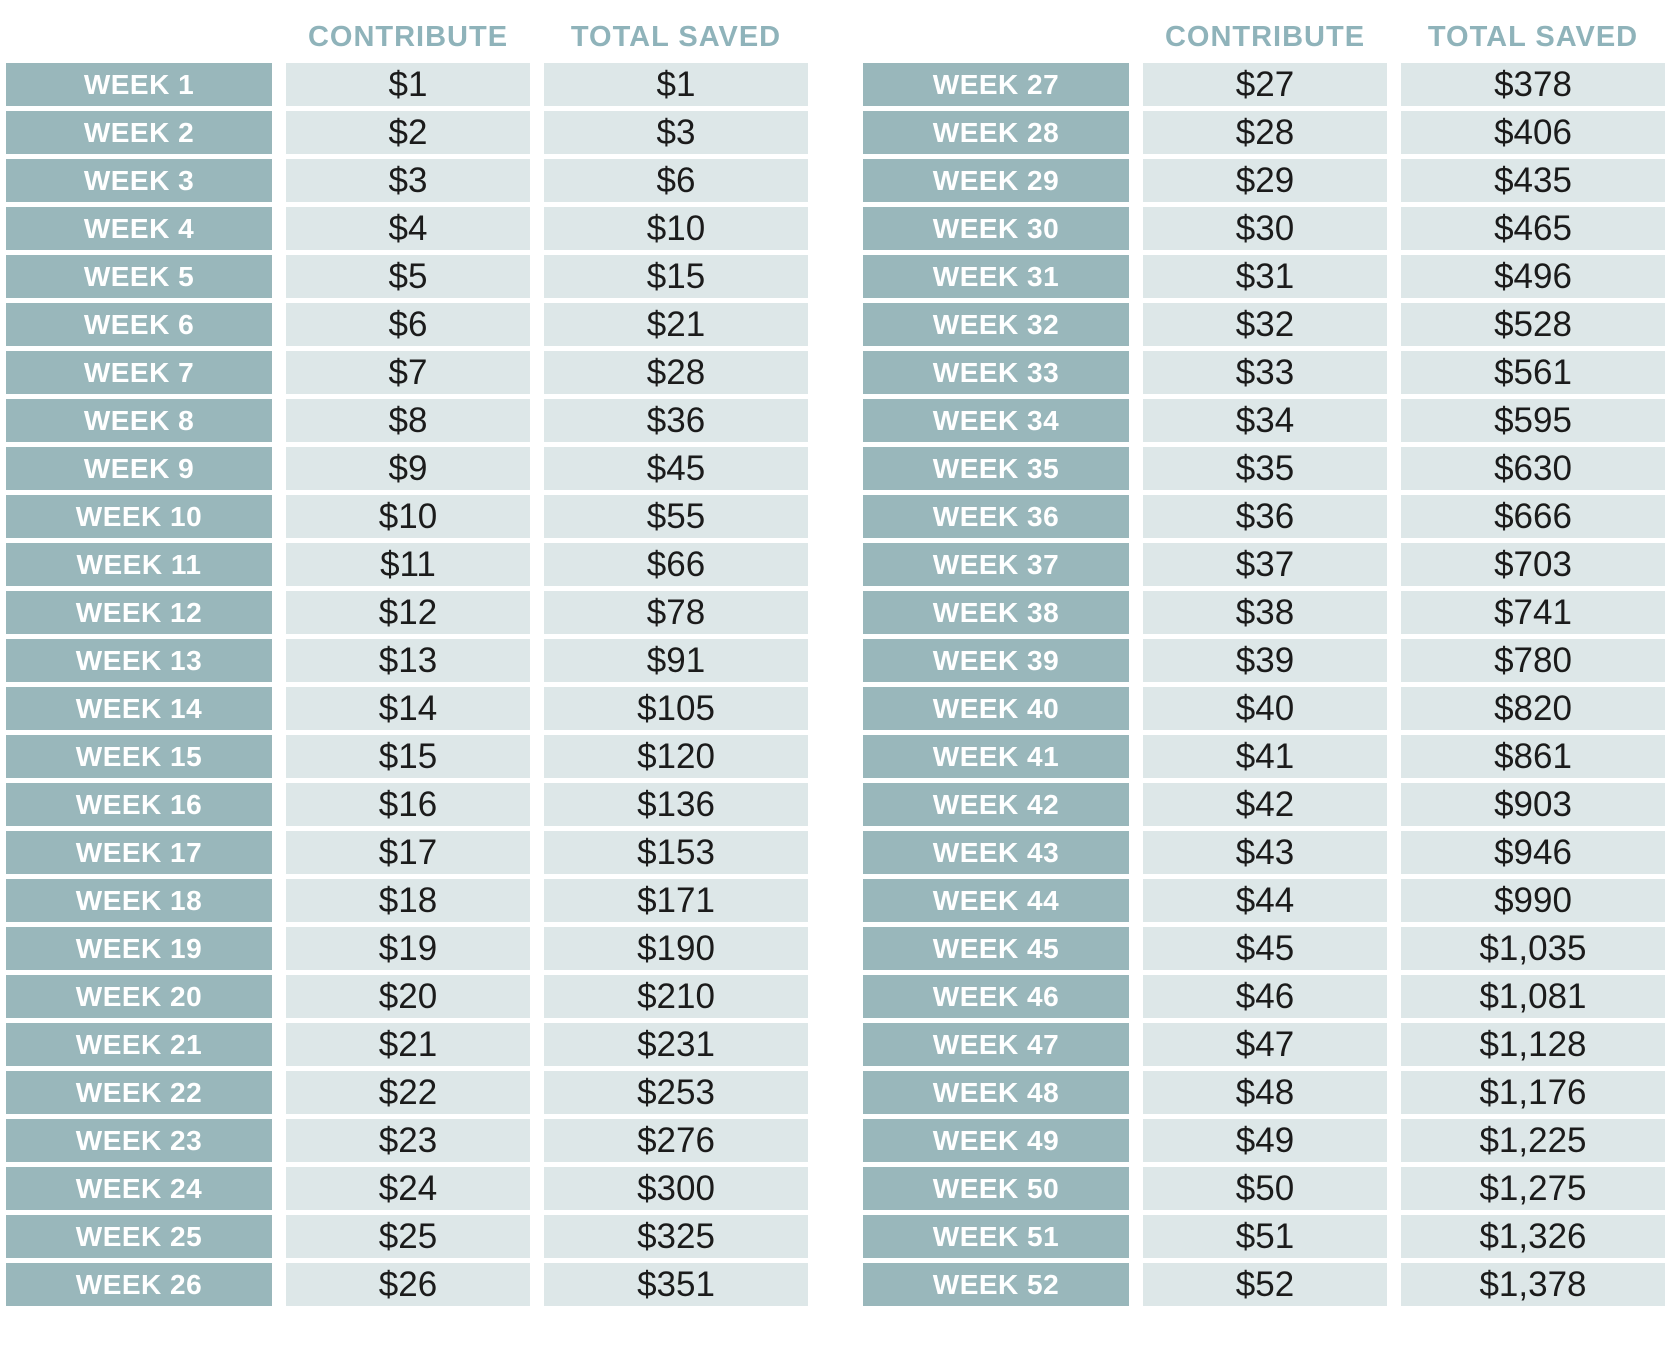 The width and height of the screenshot is (1667, 1354). I want to click on total-saved-cell: $66, so click(676, 564).